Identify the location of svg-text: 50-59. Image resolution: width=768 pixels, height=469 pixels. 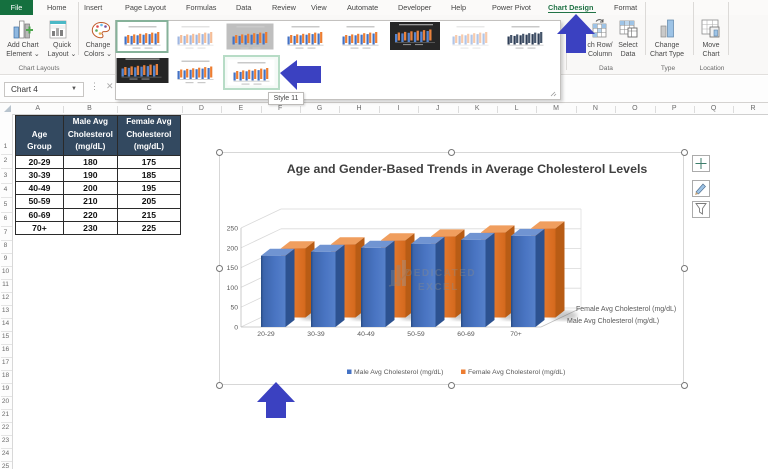
(416, 334).